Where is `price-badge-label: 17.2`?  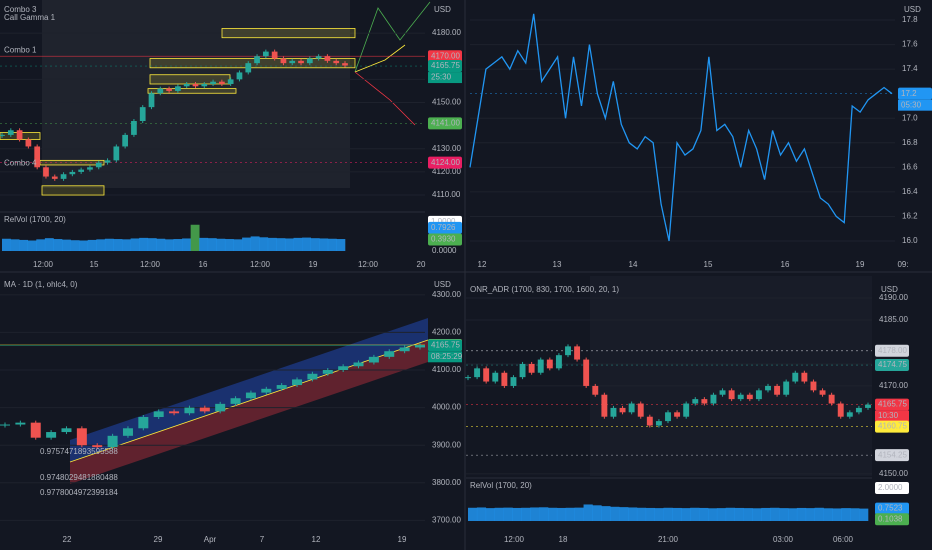 price-badge-label: 17.2 is located at coordinates (909, 93).